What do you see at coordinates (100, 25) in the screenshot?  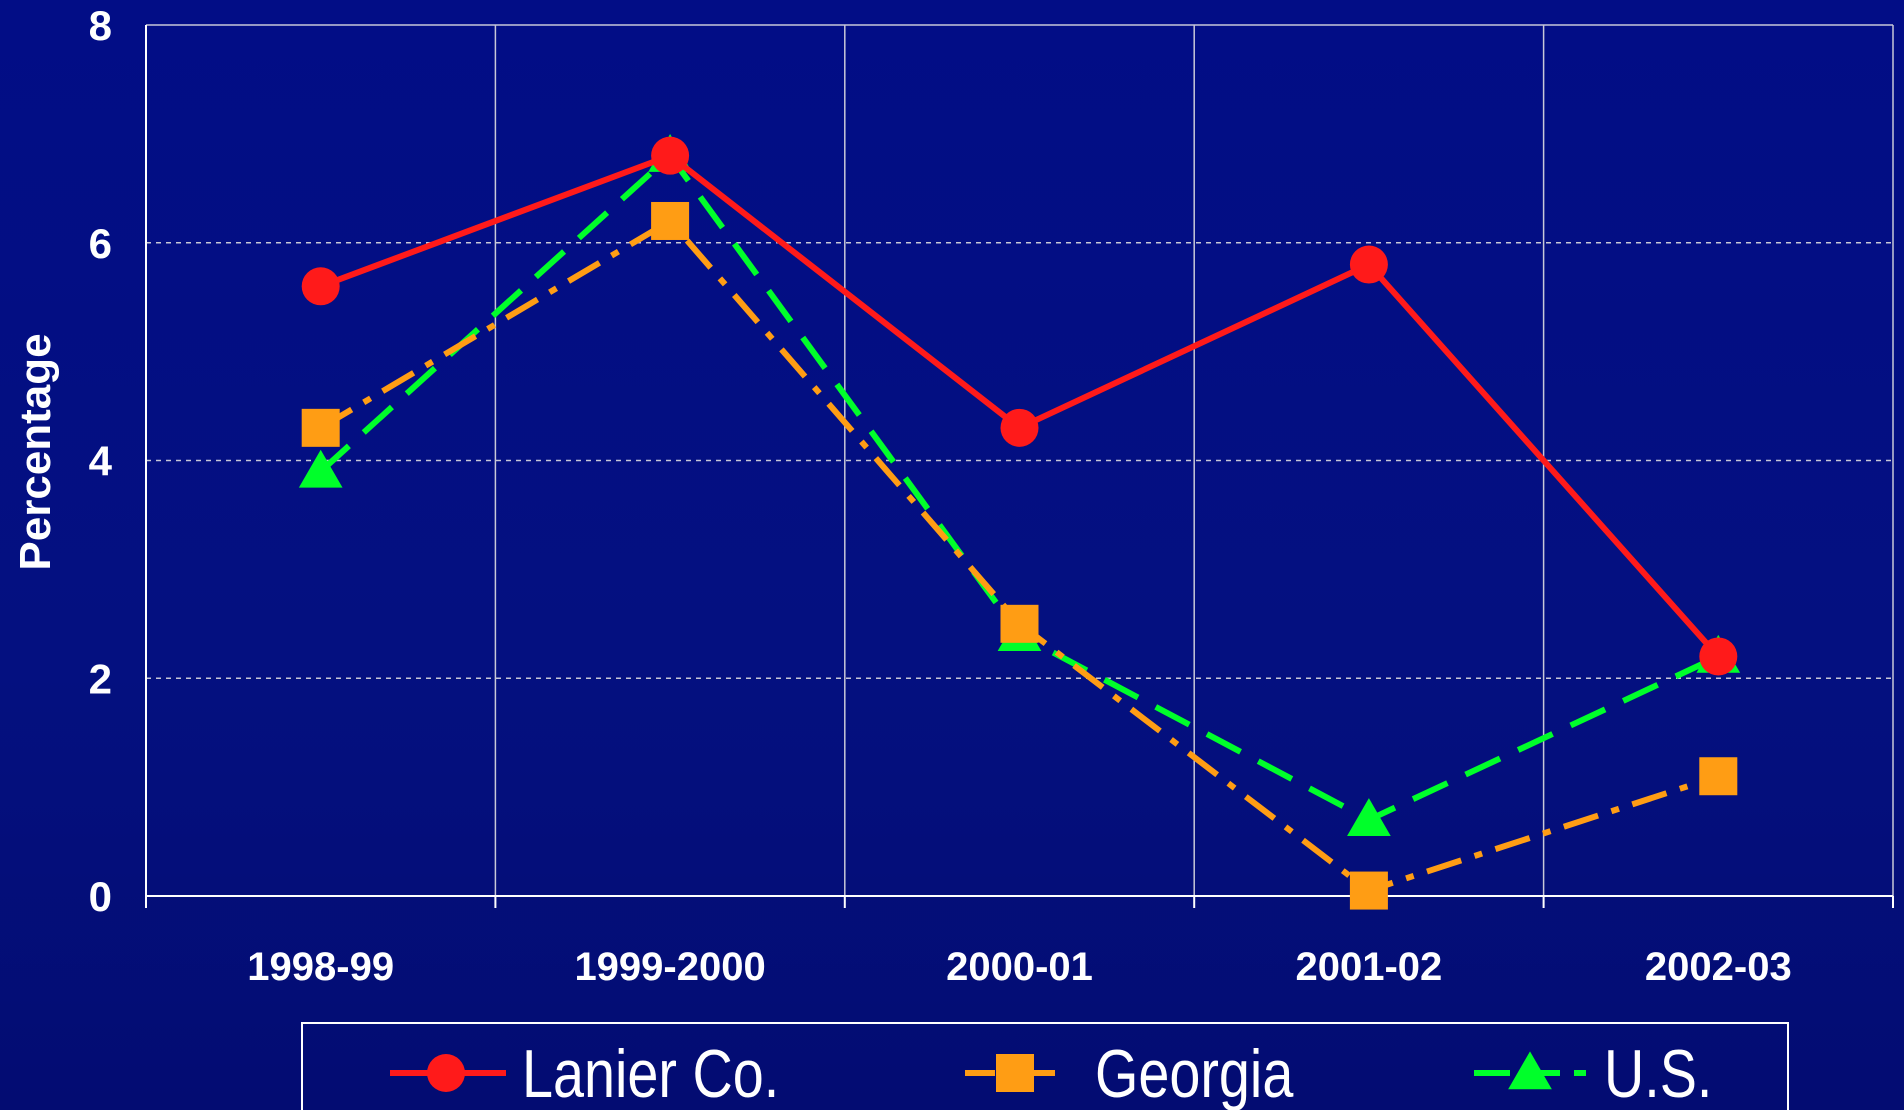 I see `y-tick-label: 8` at bounding box center [100, 25].